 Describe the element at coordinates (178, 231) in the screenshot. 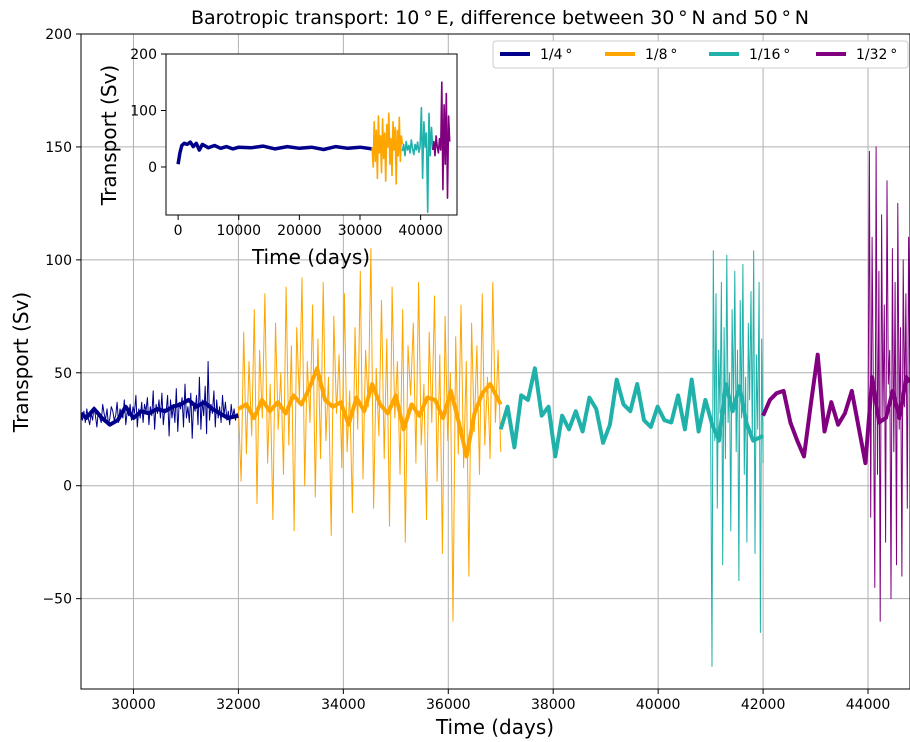

I see `inset-x-tick-label: 0` at that location.